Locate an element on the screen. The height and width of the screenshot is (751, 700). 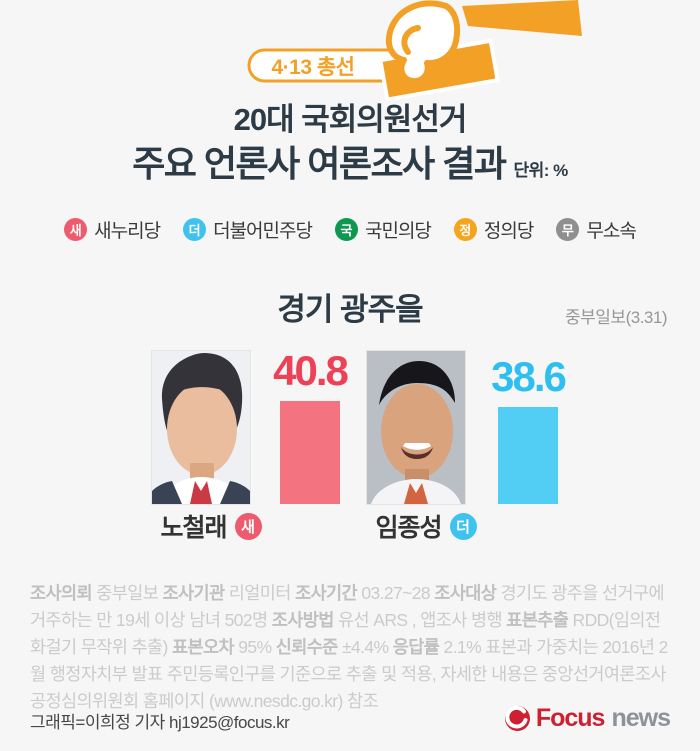
legend-label: 무소속 is located at coordinates (611, 231).